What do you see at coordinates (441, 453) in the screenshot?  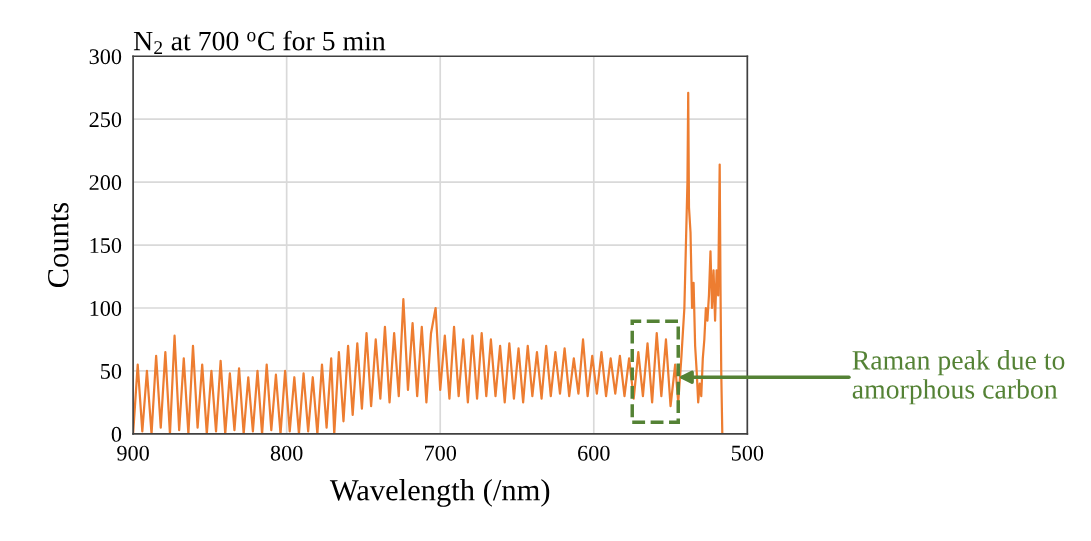 I see `x-tick-label: 700` at bounding box center [441, 453].